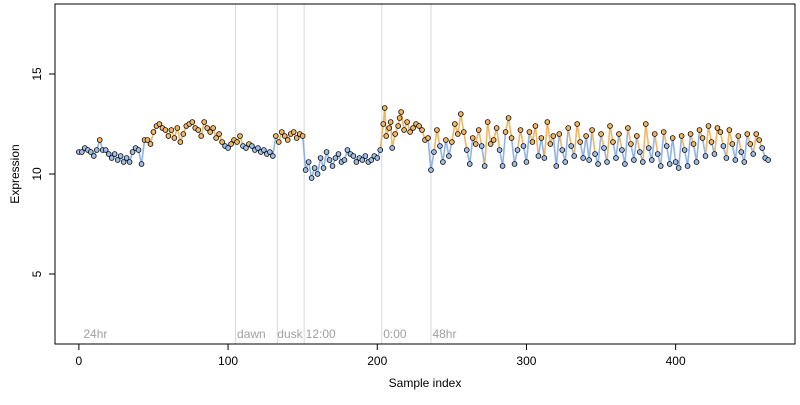 Image resolution: width=800 pixels, height=405 pixels. What do you see at coordinates (377, 361) in the screenshot?
I see `x-tick-label: 200` at bounding box center [377, 361].